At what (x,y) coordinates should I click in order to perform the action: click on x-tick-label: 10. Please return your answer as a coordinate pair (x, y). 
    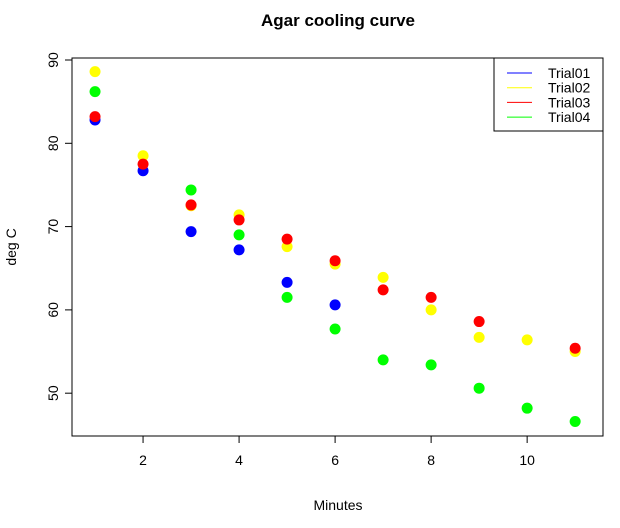
    Looking at the image, I should click on (527, 460).